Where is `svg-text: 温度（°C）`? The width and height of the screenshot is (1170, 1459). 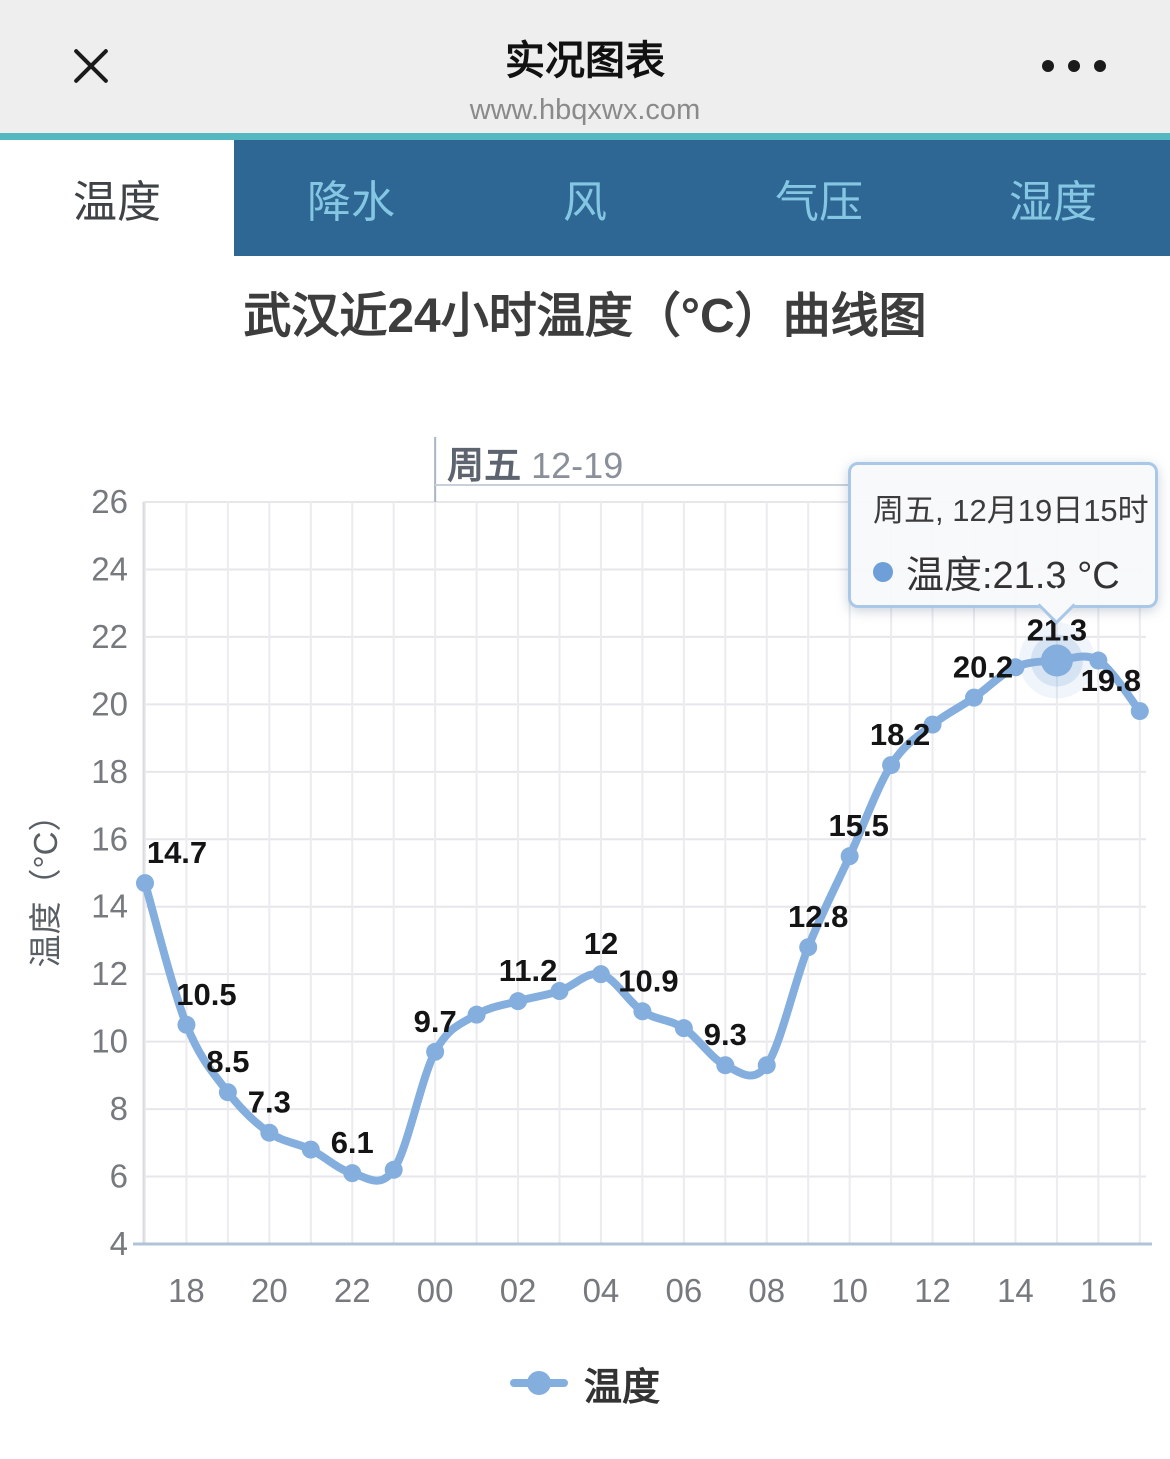 svg-text: 温度（°C） is located at coordinates (45, 882).